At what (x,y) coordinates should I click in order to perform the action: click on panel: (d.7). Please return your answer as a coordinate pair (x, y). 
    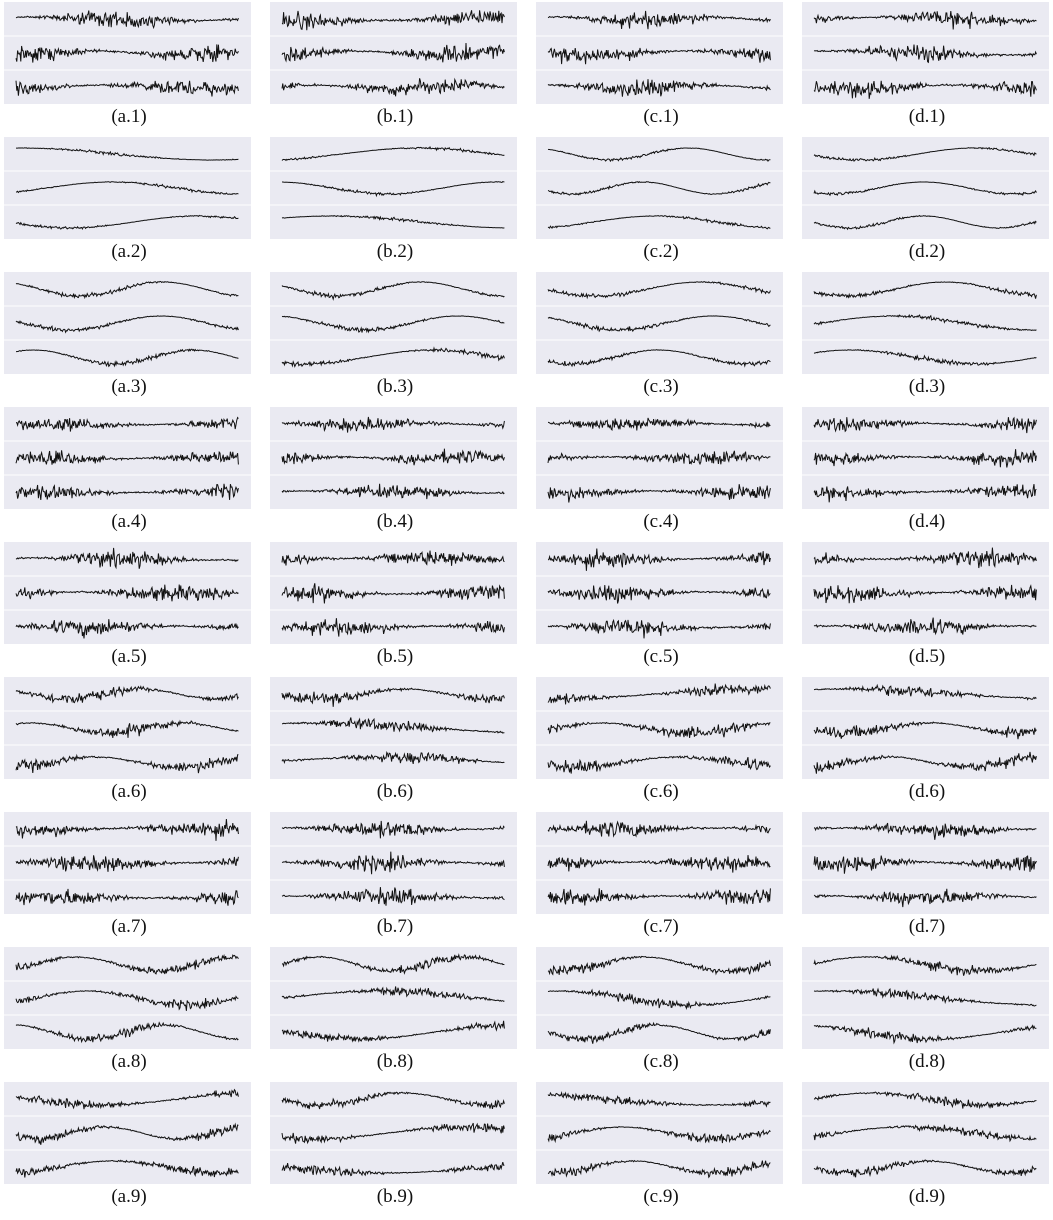
    Looking at the image, I should click on (927, 877).